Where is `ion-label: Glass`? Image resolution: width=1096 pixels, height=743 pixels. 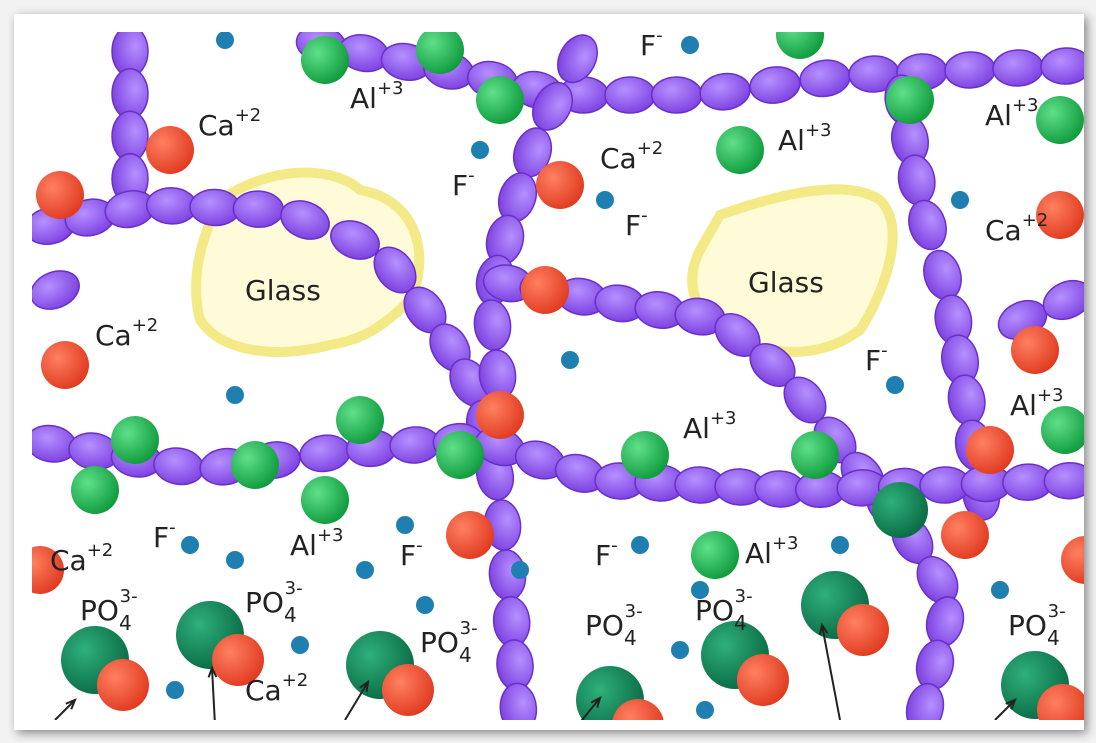 ion-label: Glass is located at coordinates (283, 290).